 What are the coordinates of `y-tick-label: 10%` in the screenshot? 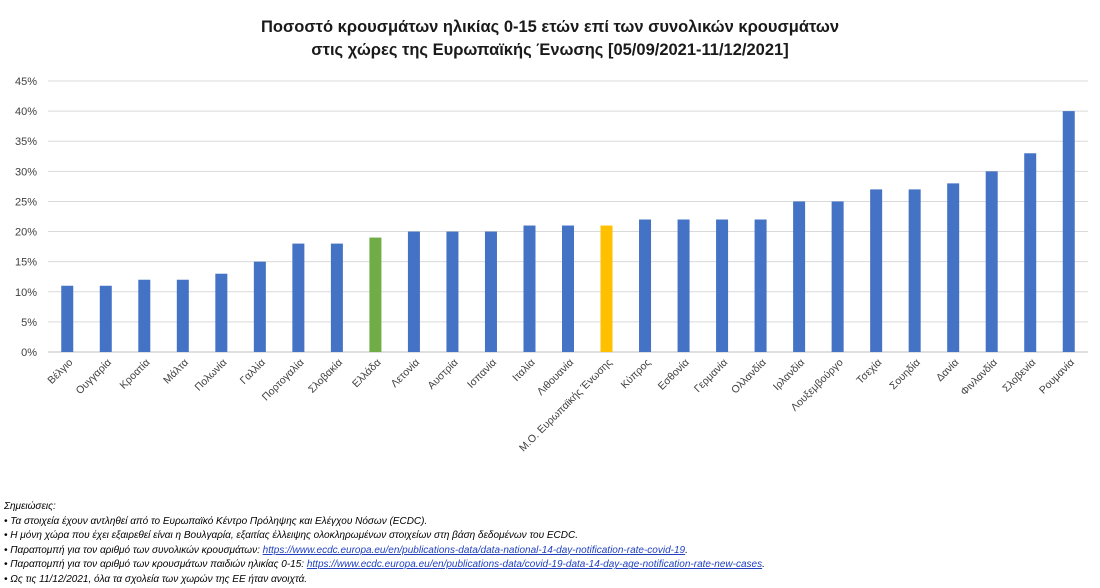 It's located at (26, 293).